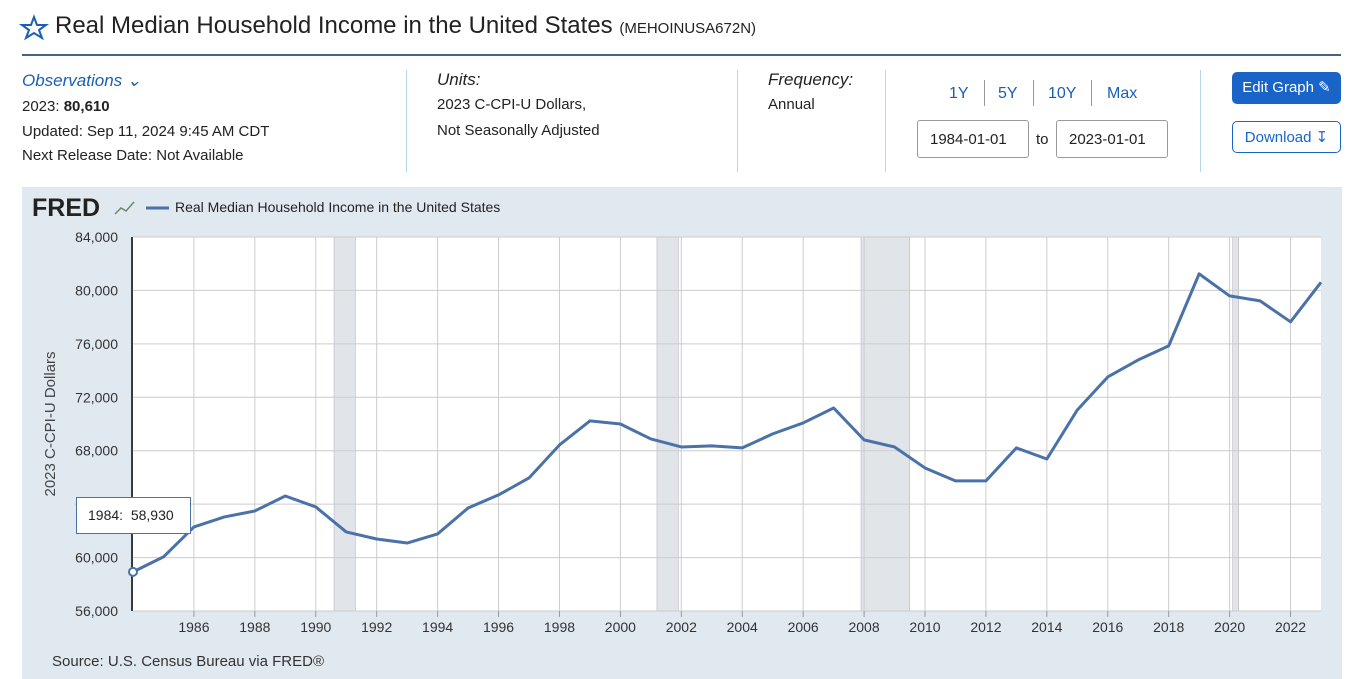 The height and width of the screenshot is (679, 1355). I want to click on x-tick-label: 2006, so click(803, 627).